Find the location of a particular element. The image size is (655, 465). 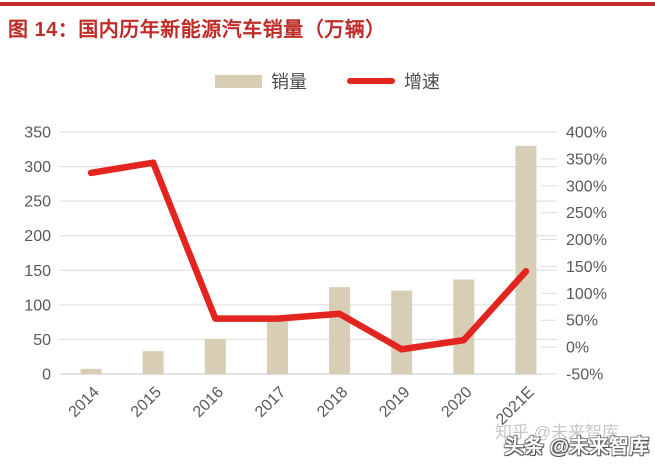

bar-2017 is located at coordinates (277, 347).